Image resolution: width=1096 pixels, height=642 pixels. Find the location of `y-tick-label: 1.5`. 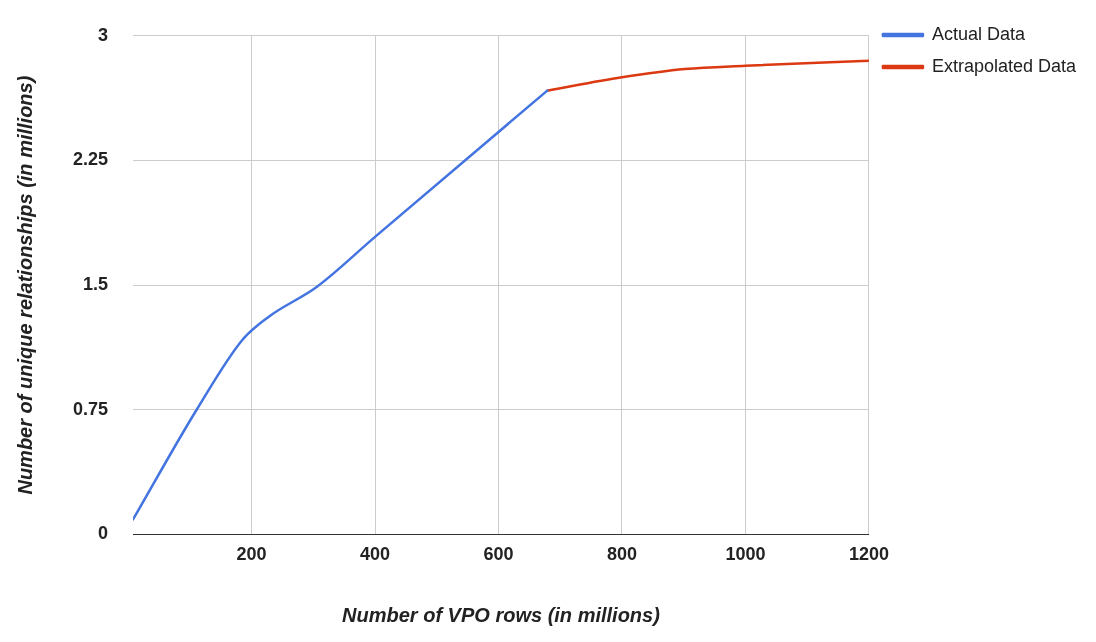

y-tick-label: 1.5 is located at coordinates (96, 284).